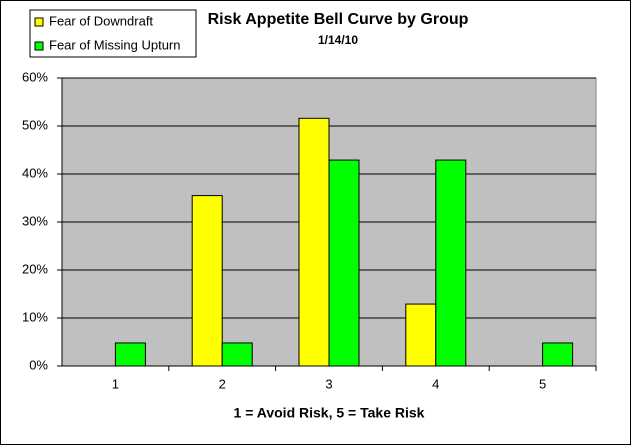 The height and width of the screenshot is (445, 631). What do you see at coordinates (542, 383) in the screenshot?
I see `x-tick-label: 5` at bounding box center [542, 383].